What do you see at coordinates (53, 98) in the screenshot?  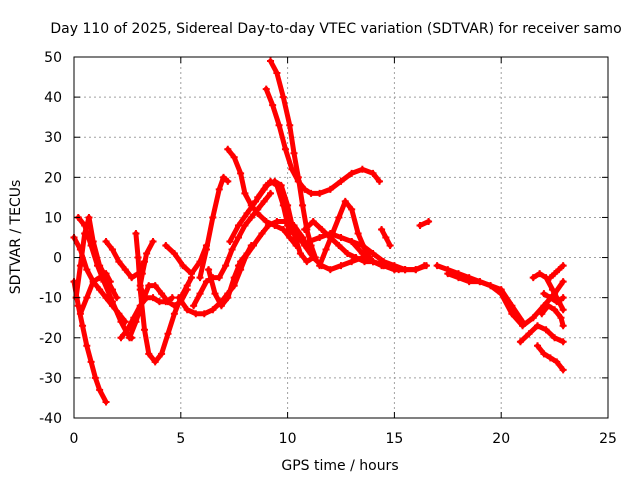 I see `y-tick-label: 40` at bounding box center [53, 98].